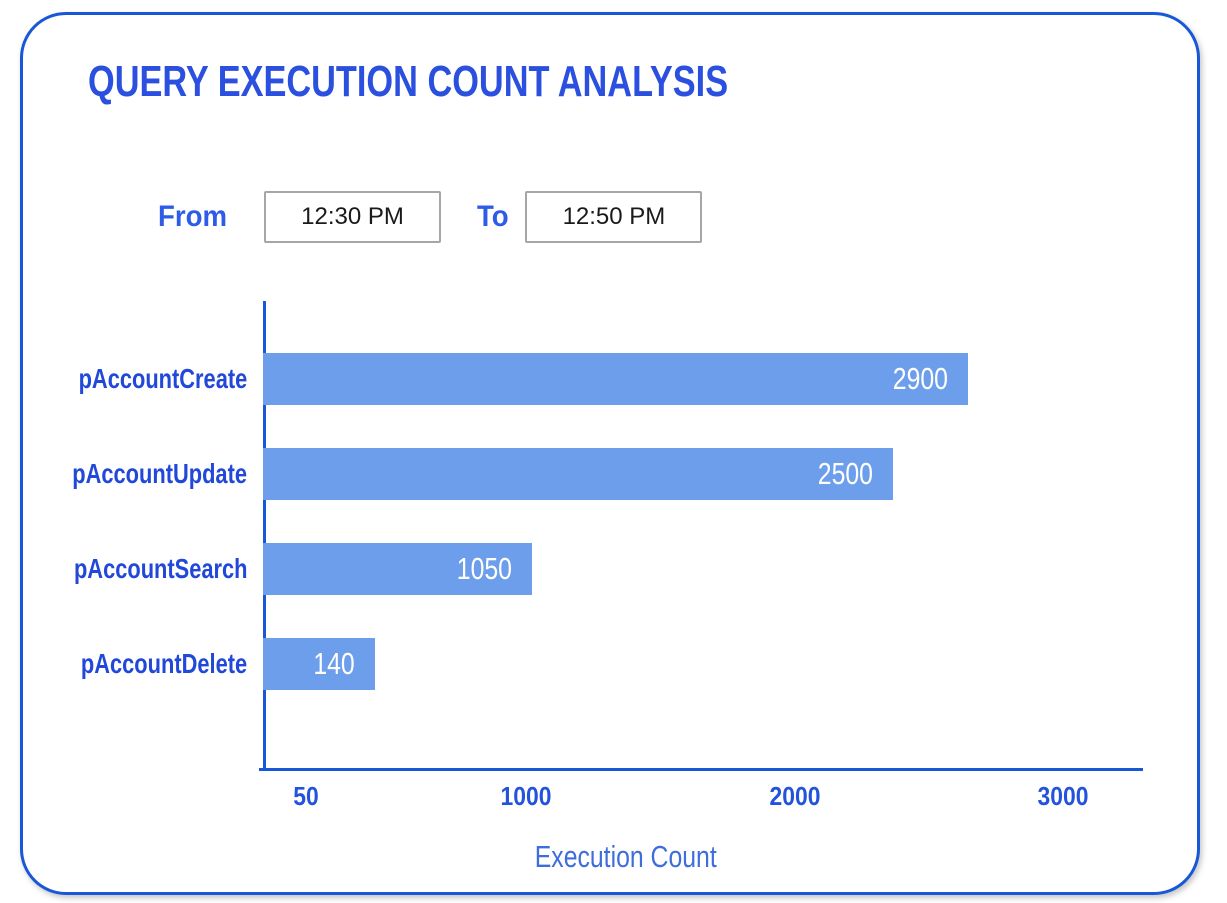 The image size is (1227, 903). I want to click on category-label-cell: pAccountCreate, so click(148, 379).